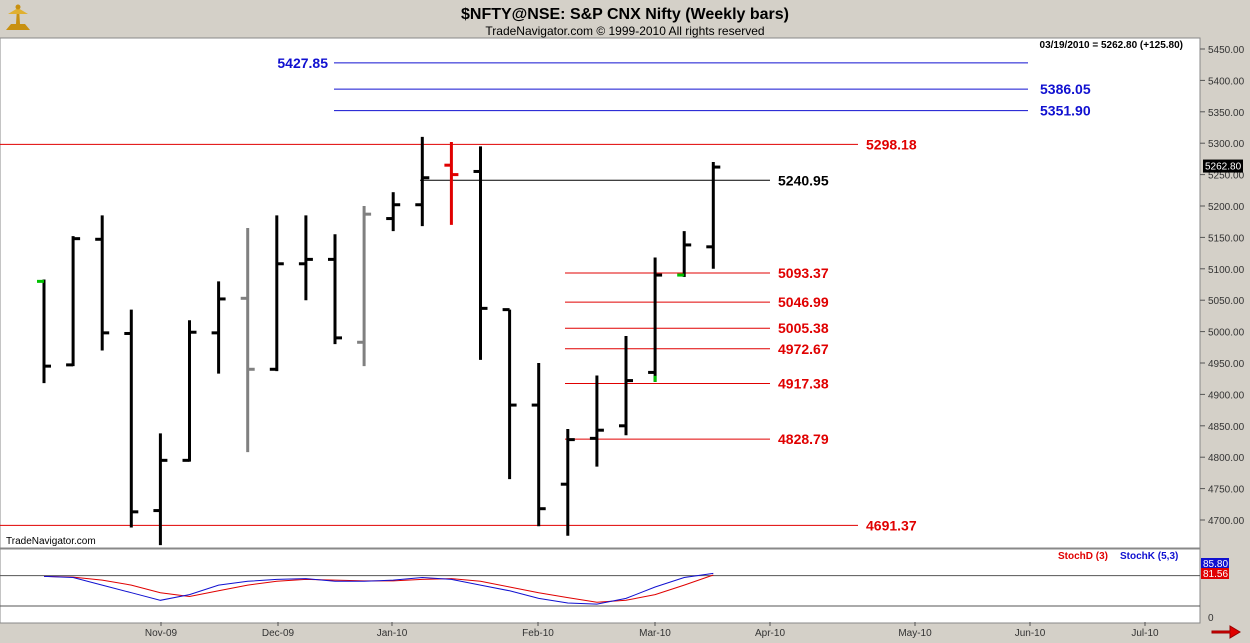  What do you see at coordinates (1226, 301) in the screenshot?
I see `price-tick-label: 5050.00` at bounding box center [1226, 301].